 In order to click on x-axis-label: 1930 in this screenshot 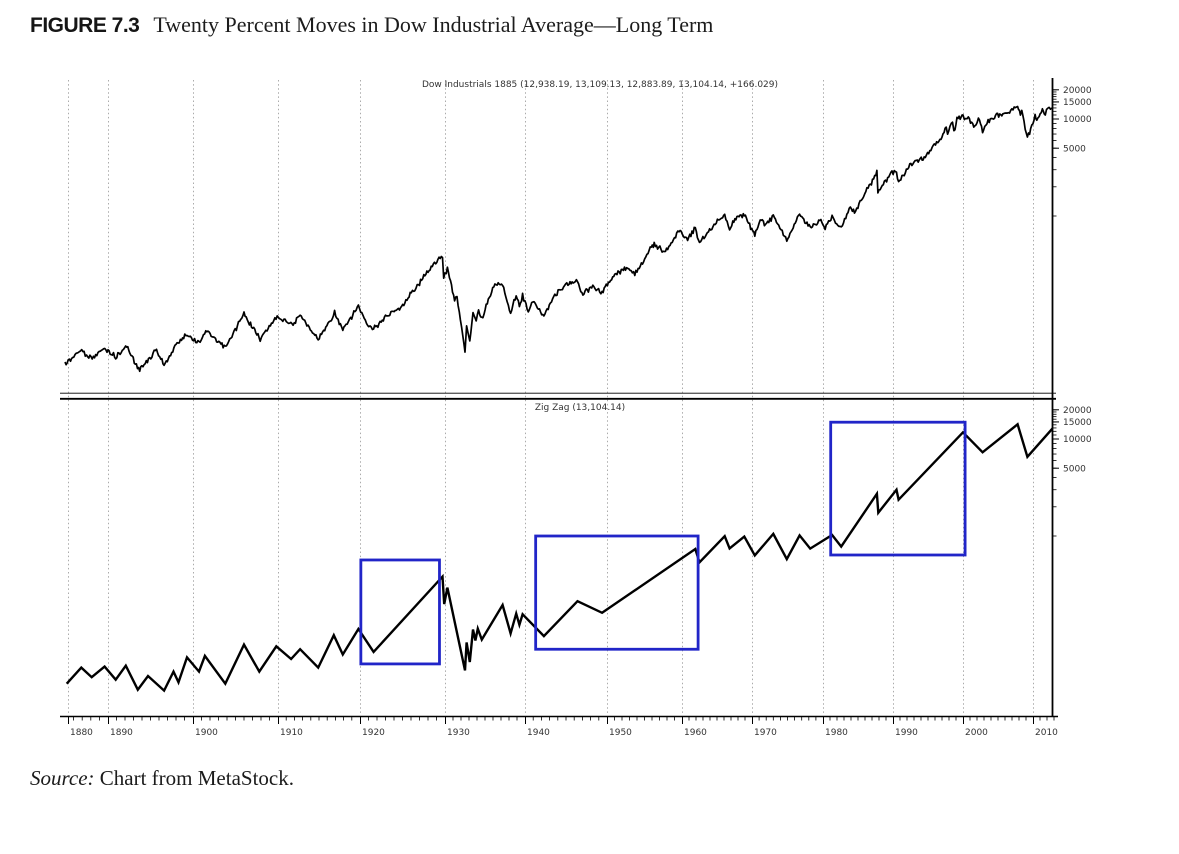, I will do `click(458, 733)`.